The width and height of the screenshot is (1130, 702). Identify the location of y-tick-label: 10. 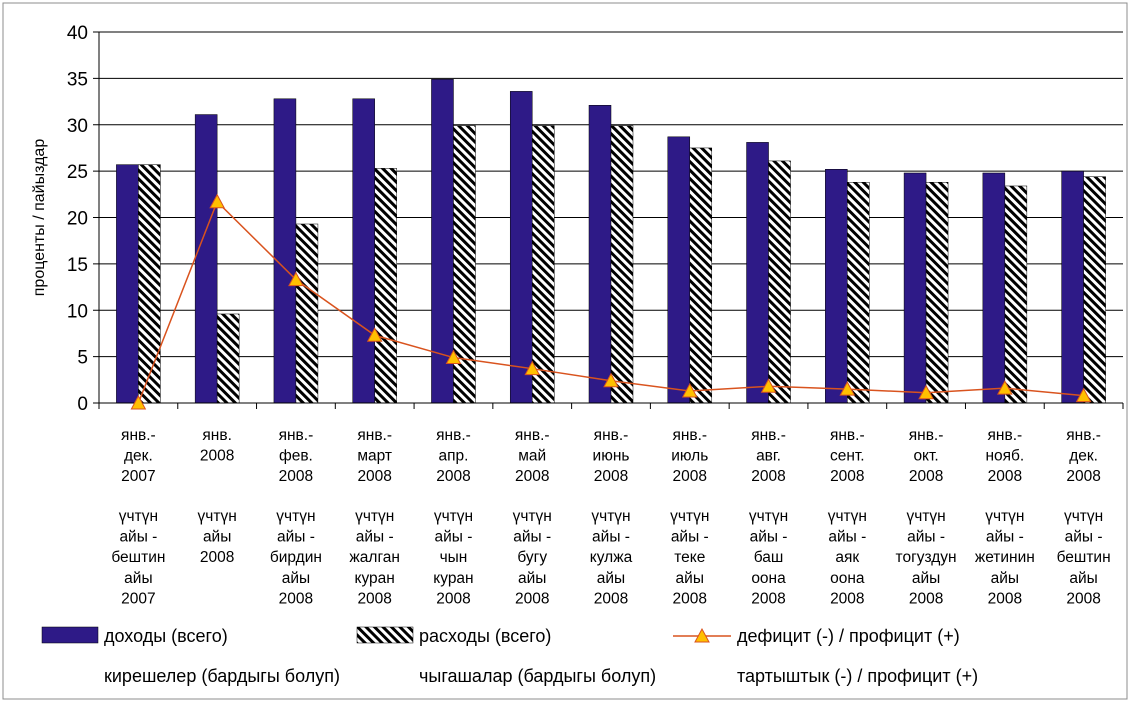
(77, 311).